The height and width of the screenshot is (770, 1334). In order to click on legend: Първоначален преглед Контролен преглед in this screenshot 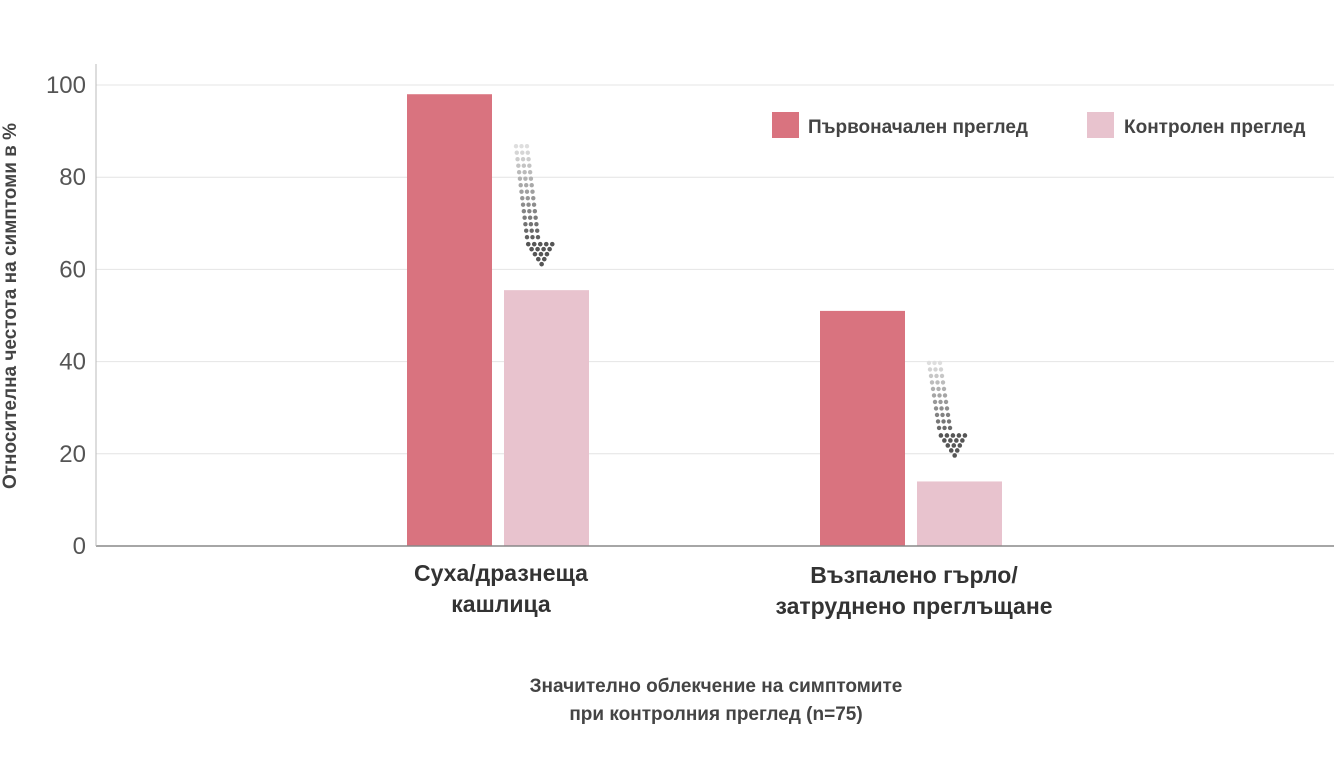, I will do `click(1038, 125)`.